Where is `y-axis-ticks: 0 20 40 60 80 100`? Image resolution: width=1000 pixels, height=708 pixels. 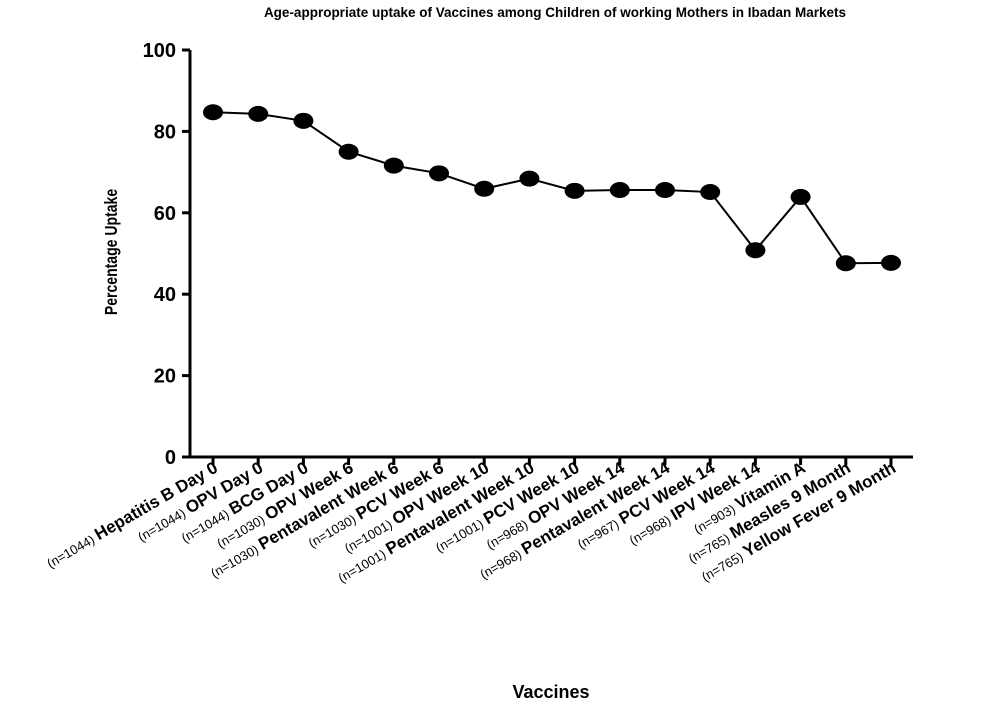
y-axis-ticks: 0 20 40 60 80 100 is located at coordinates (166, 254).